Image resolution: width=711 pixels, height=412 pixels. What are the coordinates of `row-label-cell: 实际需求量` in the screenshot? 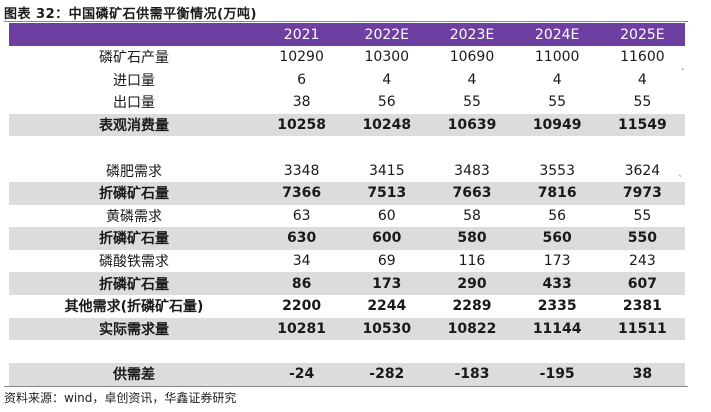 It's located at (134, 329).